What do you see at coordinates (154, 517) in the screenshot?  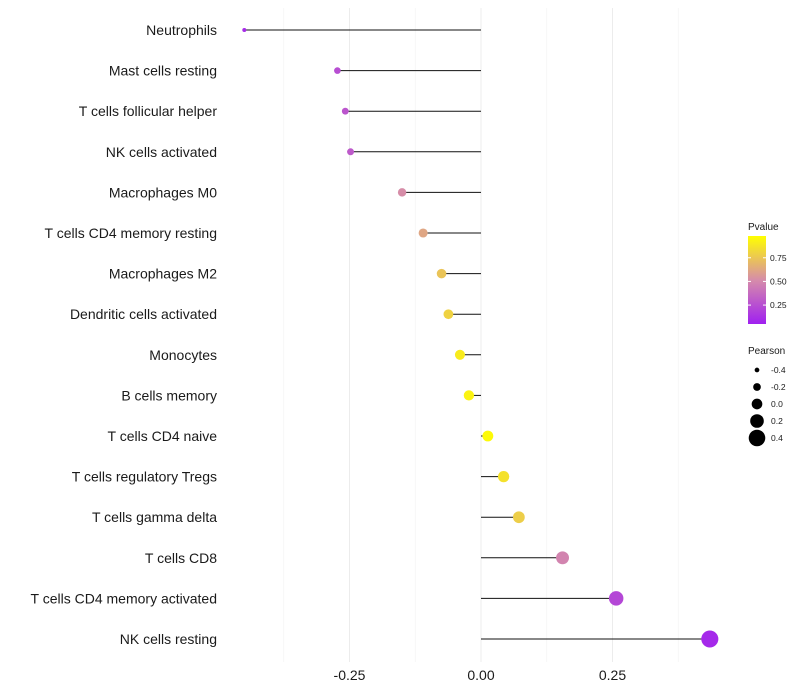 I see `category-label: T cells gamma delta` at bounding box center [154, 517].